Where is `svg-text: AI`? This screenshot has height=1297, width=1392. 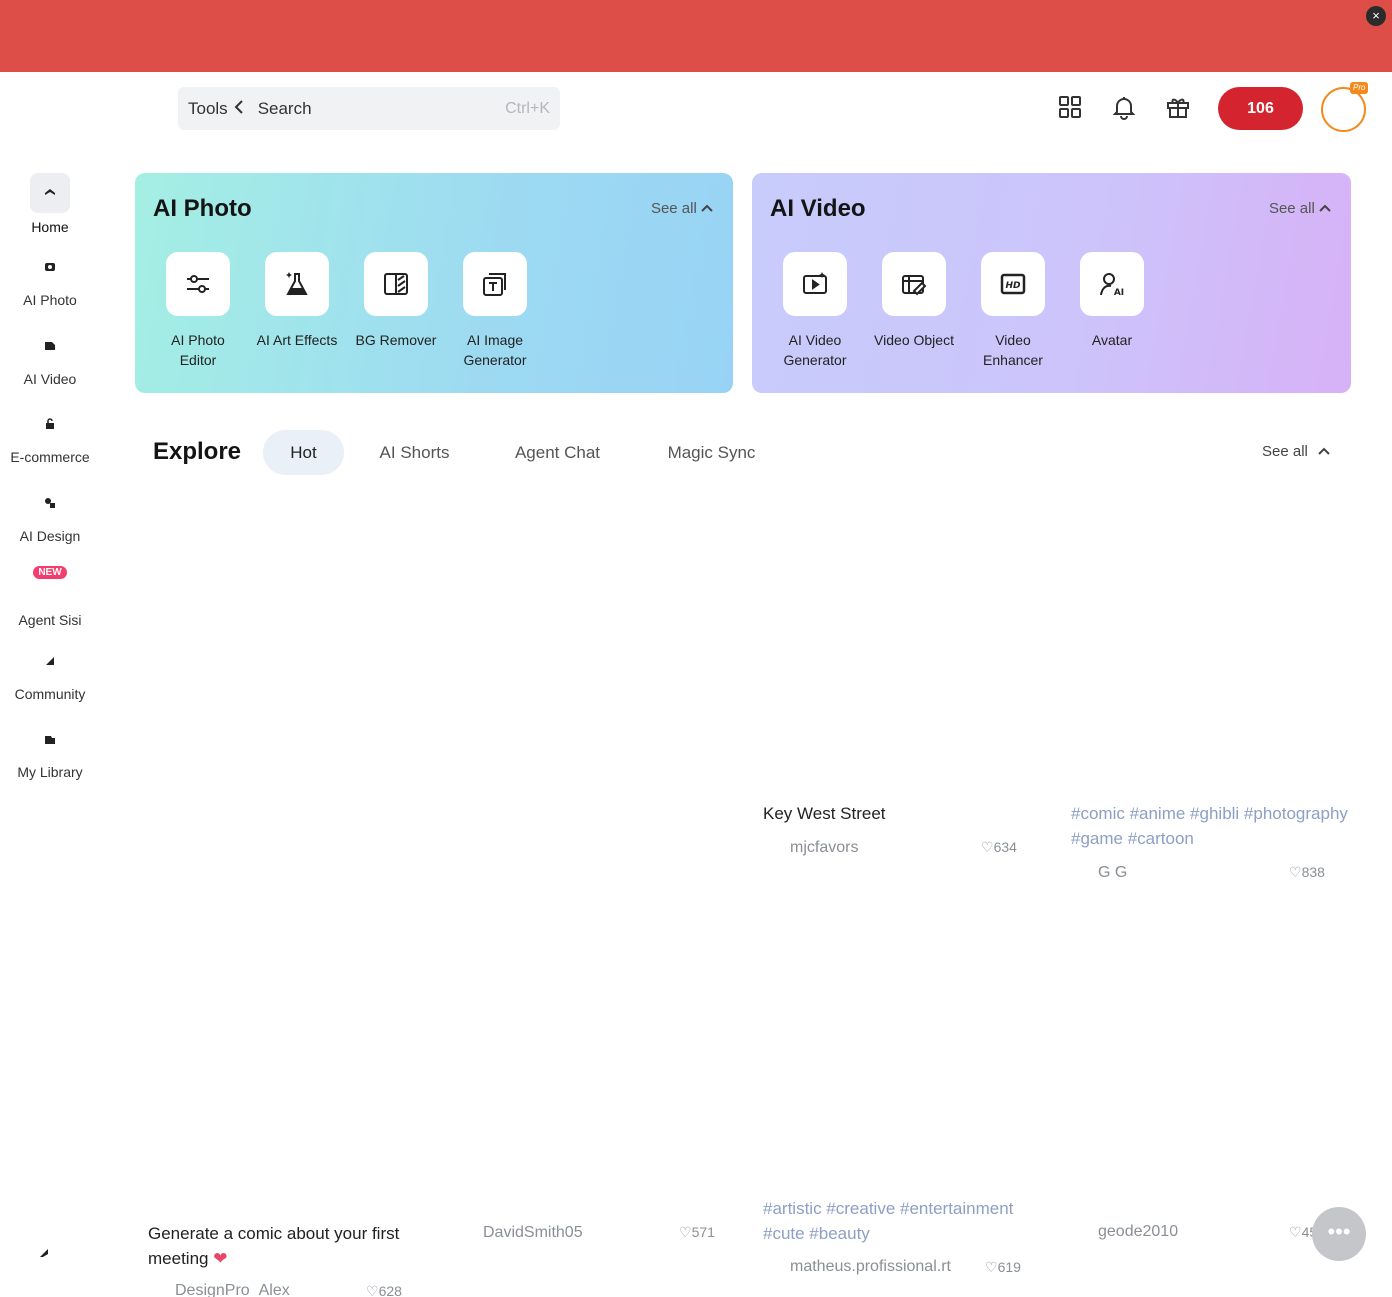 svg-text: AI is located at coordinates (1119, 293).